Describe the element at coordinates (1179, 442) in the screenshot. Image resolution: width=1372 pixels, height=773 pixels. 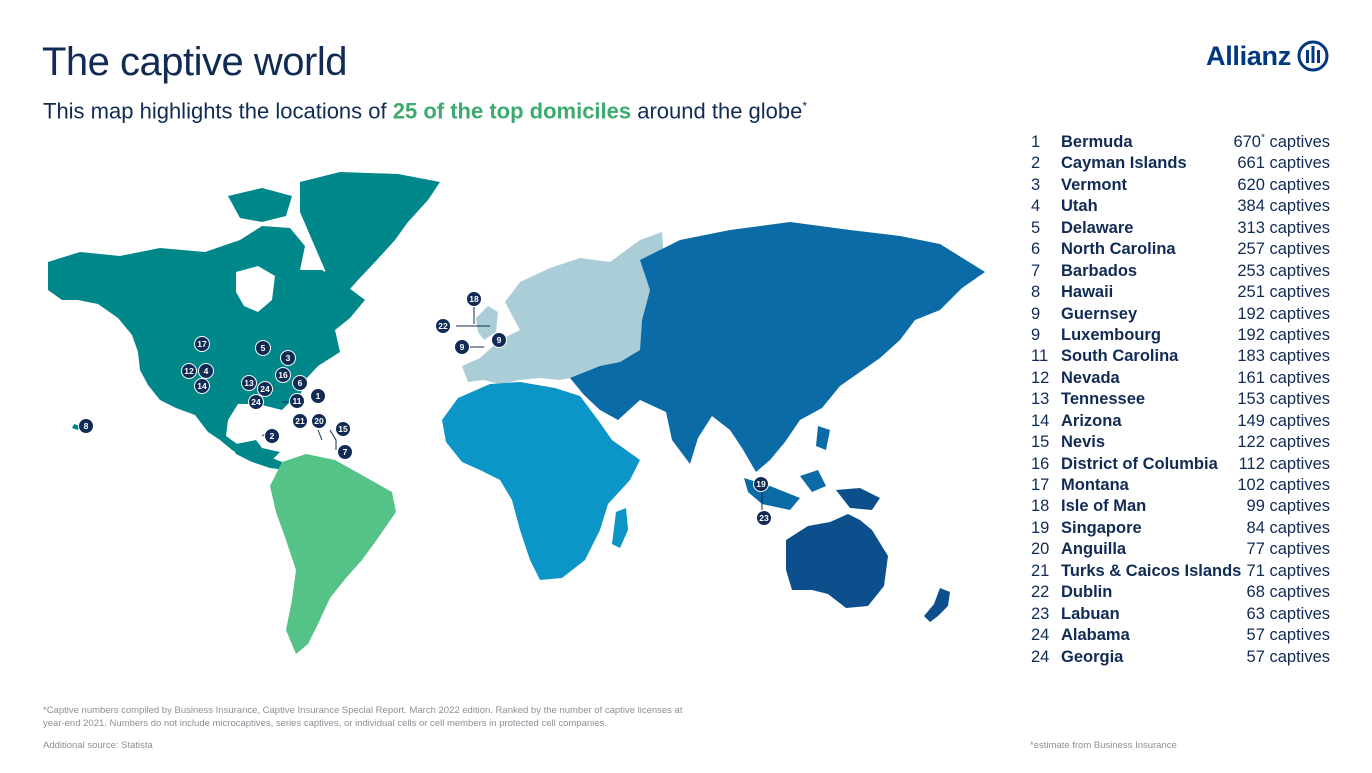
I see `list-item: 15 Nevis 122 captives` at that location.